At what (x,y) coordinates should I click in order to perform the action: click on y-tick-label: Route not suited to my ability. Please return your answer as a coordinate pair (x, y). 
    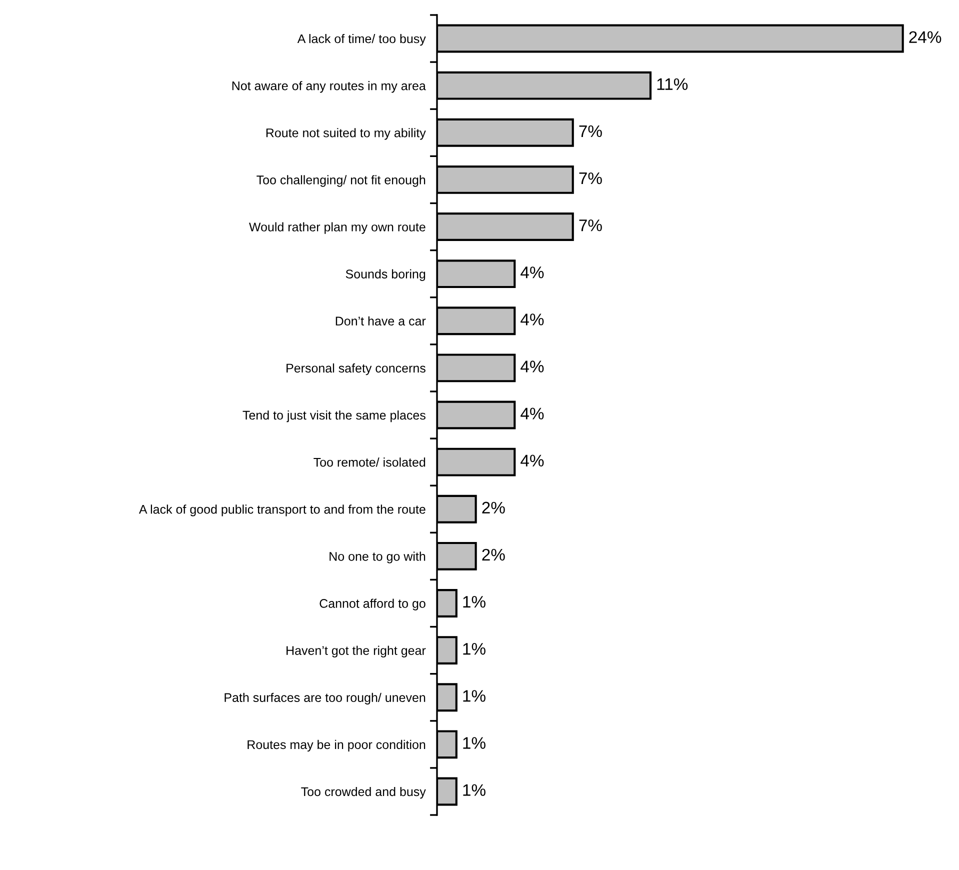
    Looking at the image, I should click on (346, 134).